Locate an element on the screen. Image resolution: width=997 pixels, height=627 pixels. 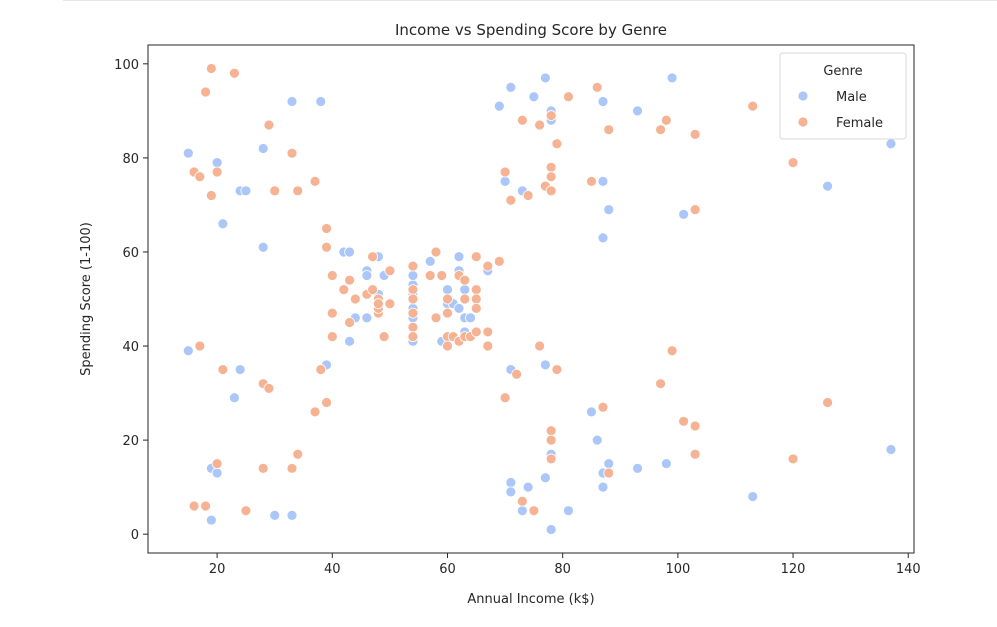
legend-label-male: Male is located at coordinates (851, 97).